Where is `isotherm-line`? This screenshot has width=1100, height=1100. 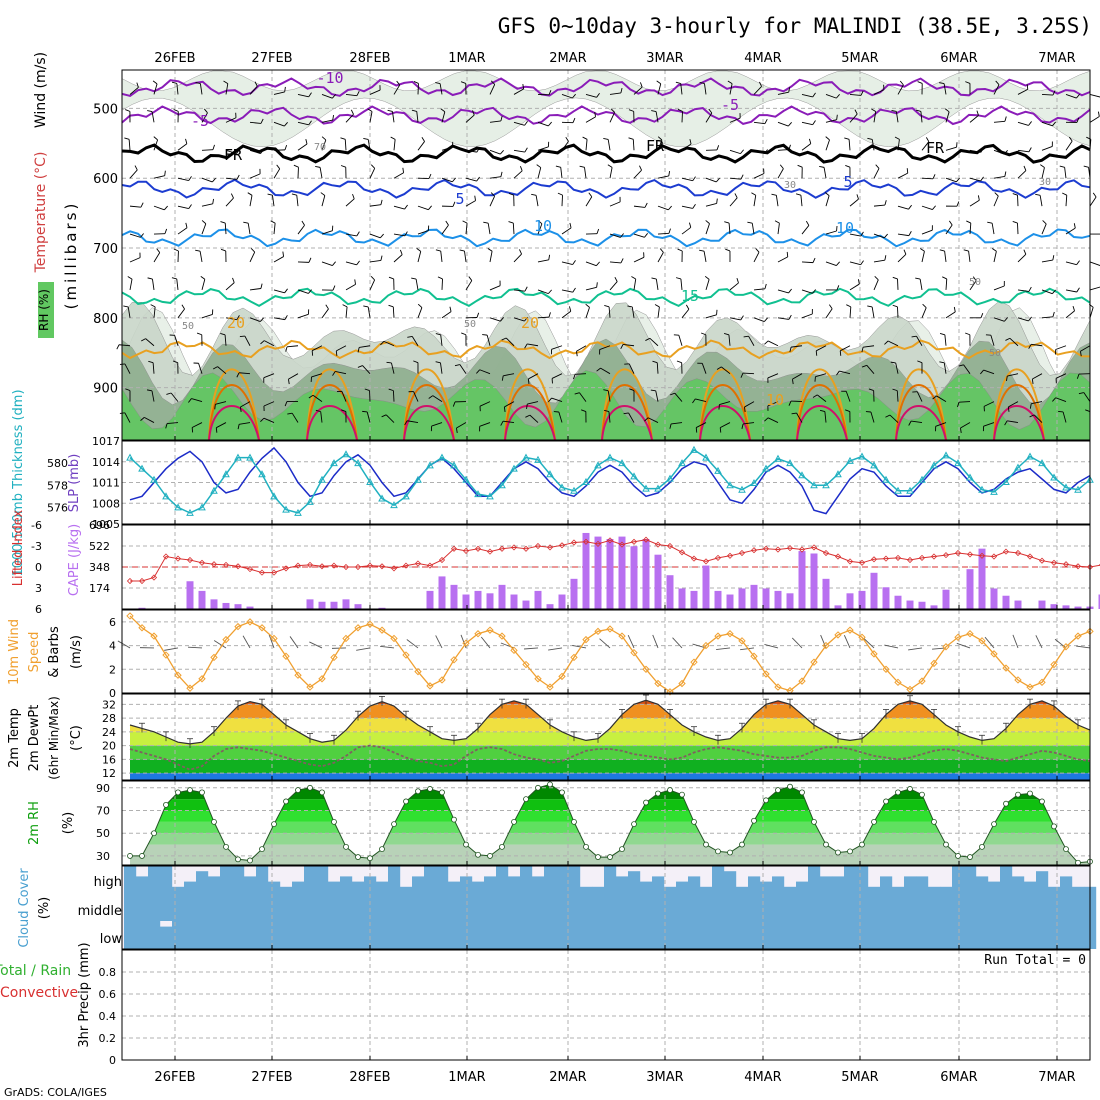
isotherm-line is located at coordinates (606, 297).